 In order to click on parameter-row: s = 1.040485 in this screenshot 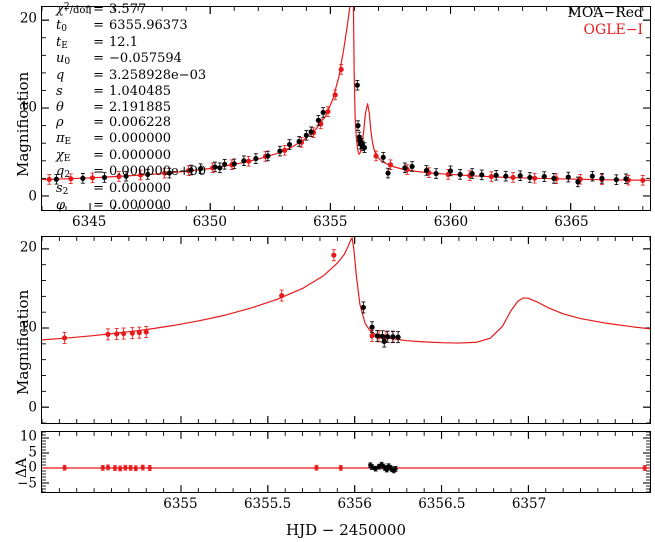, I will do `click(131, 92)`.